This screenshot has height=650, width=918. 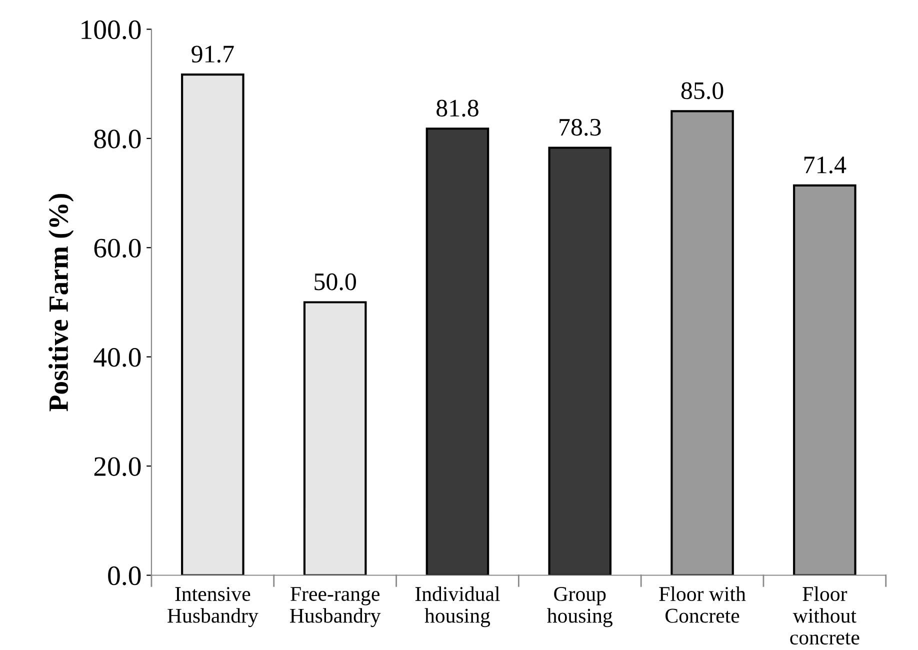 I want to click on data-label: 85.0, so click(x=702, y=91).